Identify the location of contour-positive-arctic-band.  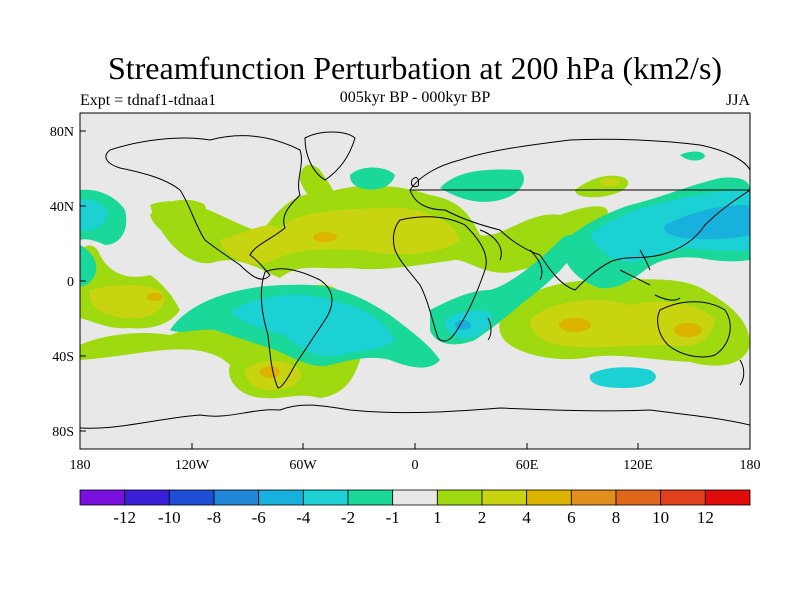
(317, 184).